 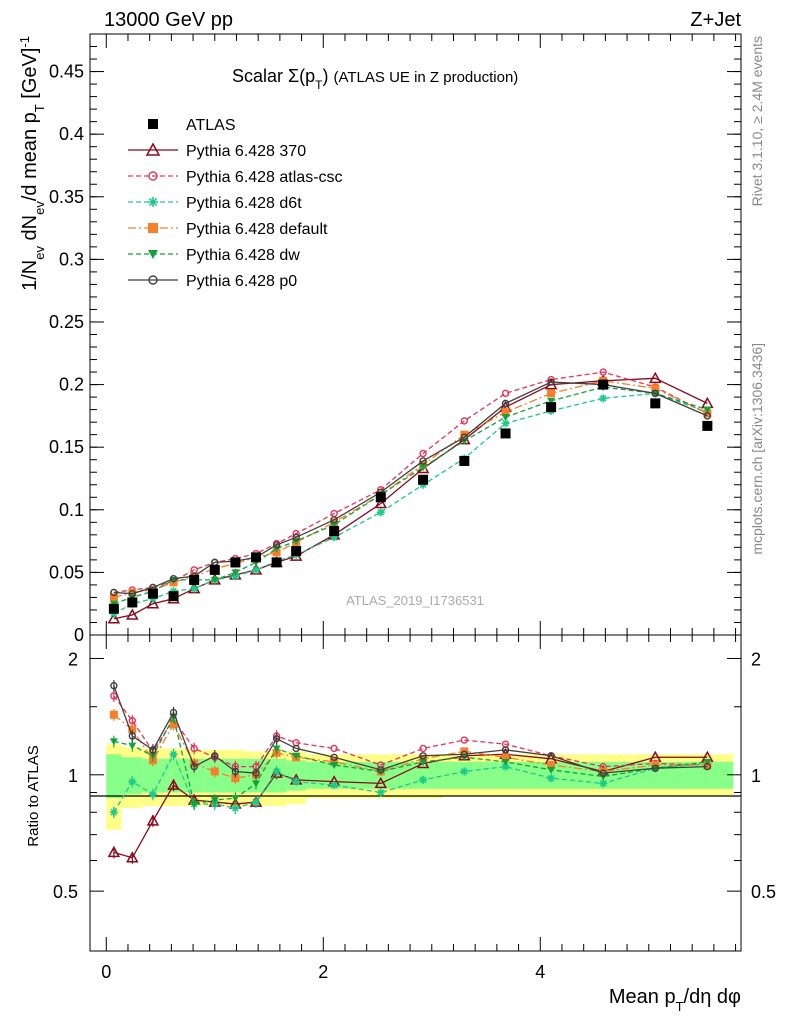 What do you see at coordinates (228, 229) in the screenshot?
I see `legend-entry: Pythia 6.428 default` at bounding box center [228, 229].